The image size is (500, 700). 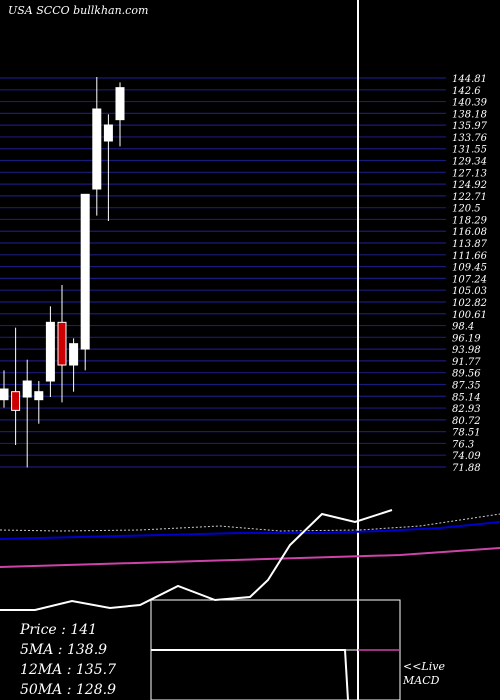 What do you see at coordinates (470, 220) in the screenshot?
I see `y-tick-label: 118.29` at bounding box center [470, 220].